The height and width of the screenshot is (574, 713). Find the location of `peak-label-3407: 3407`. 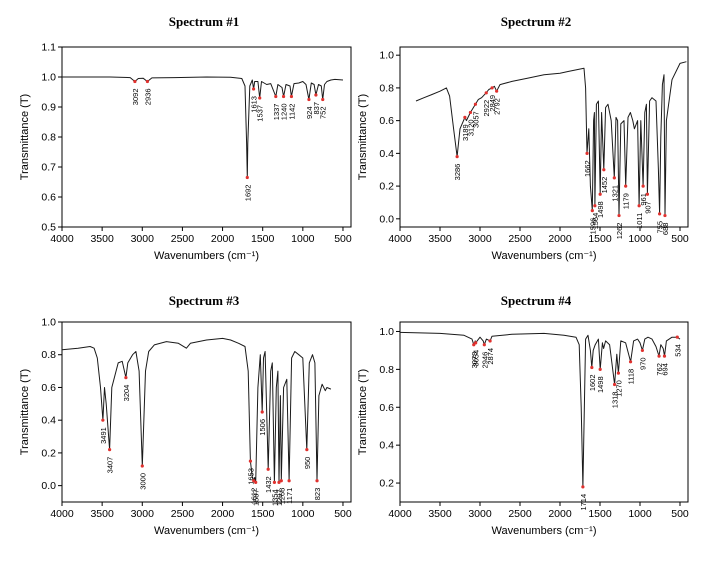

peak-label-3407: 3407 is located at coordinates (110, 465).